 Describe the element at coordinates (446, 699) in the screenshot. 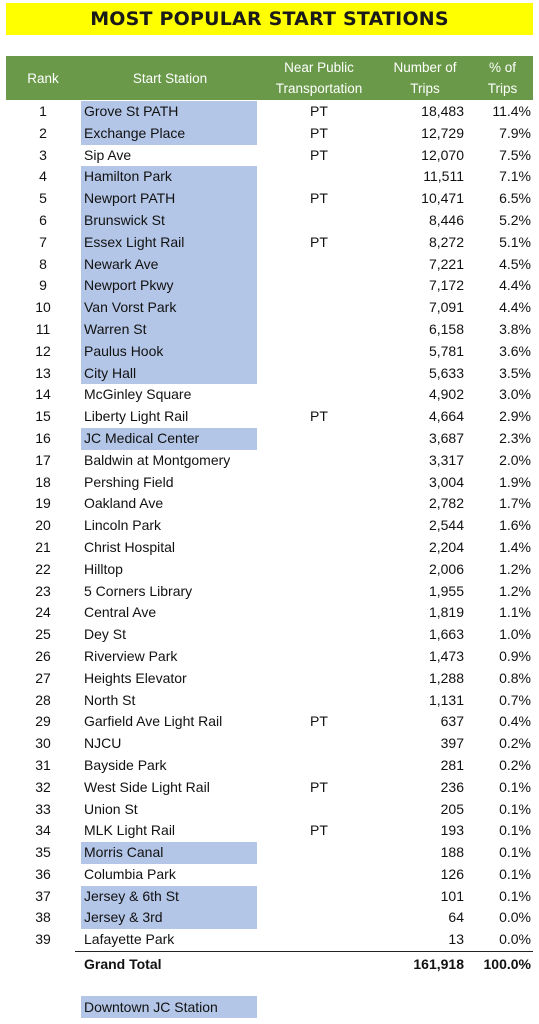

I see `trips-cell: 1,131` at that location.